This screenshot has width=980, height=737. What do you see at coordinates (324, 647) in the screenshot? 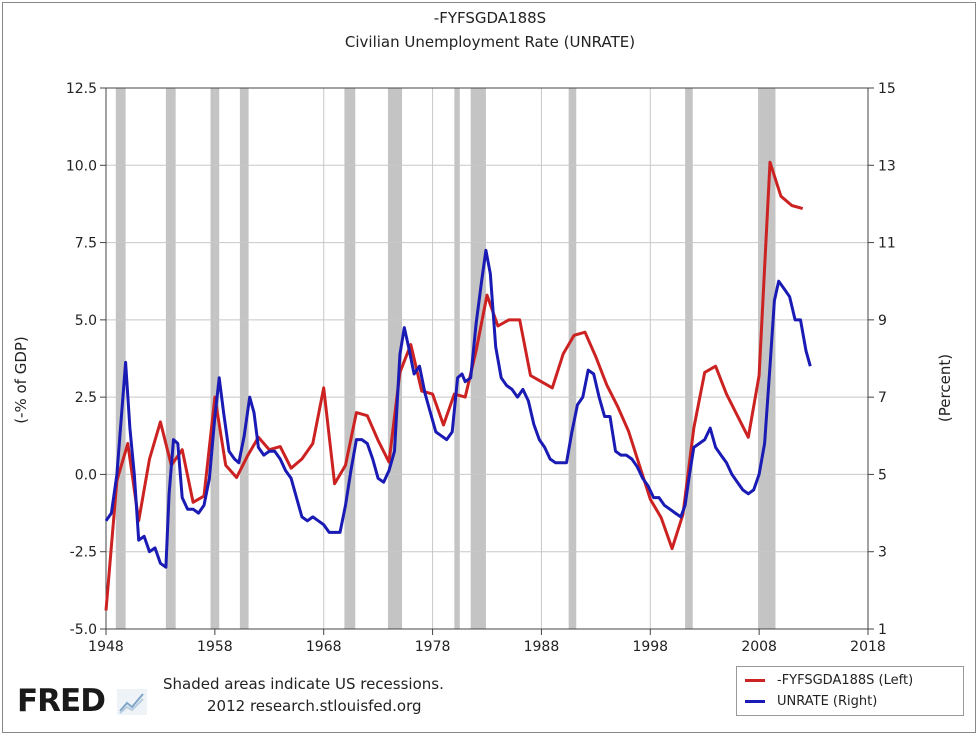
I see `x-tick-label: 1968` at bounding box center [324, 647].